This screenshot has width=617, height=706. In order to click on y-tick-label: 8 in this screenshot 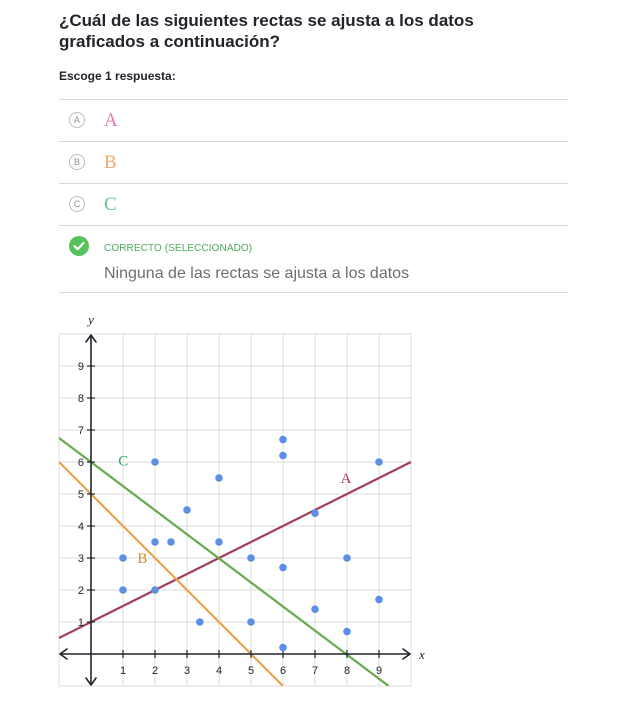, I will do `click(81, 399)`.